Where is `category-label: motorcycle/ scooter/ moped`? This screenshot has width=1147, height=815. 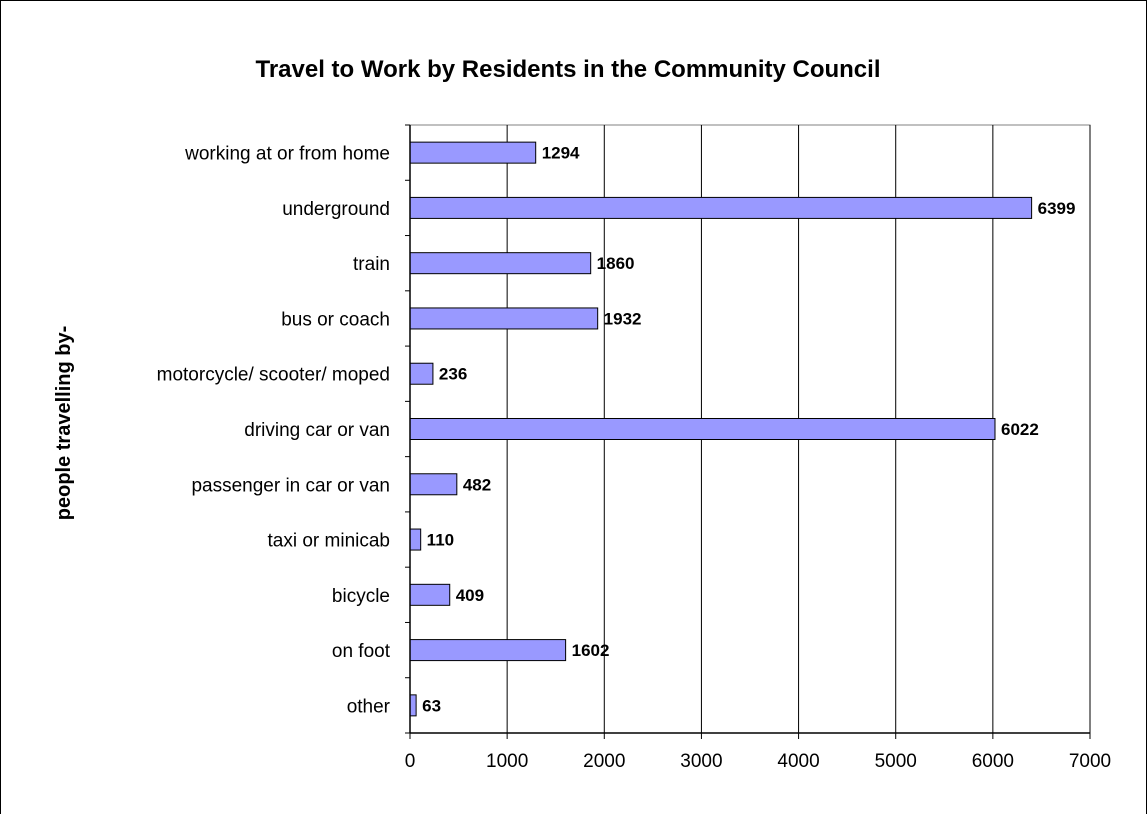 category-label: motorcycle/ scooter/ moped is located at coordinates (273, 375).